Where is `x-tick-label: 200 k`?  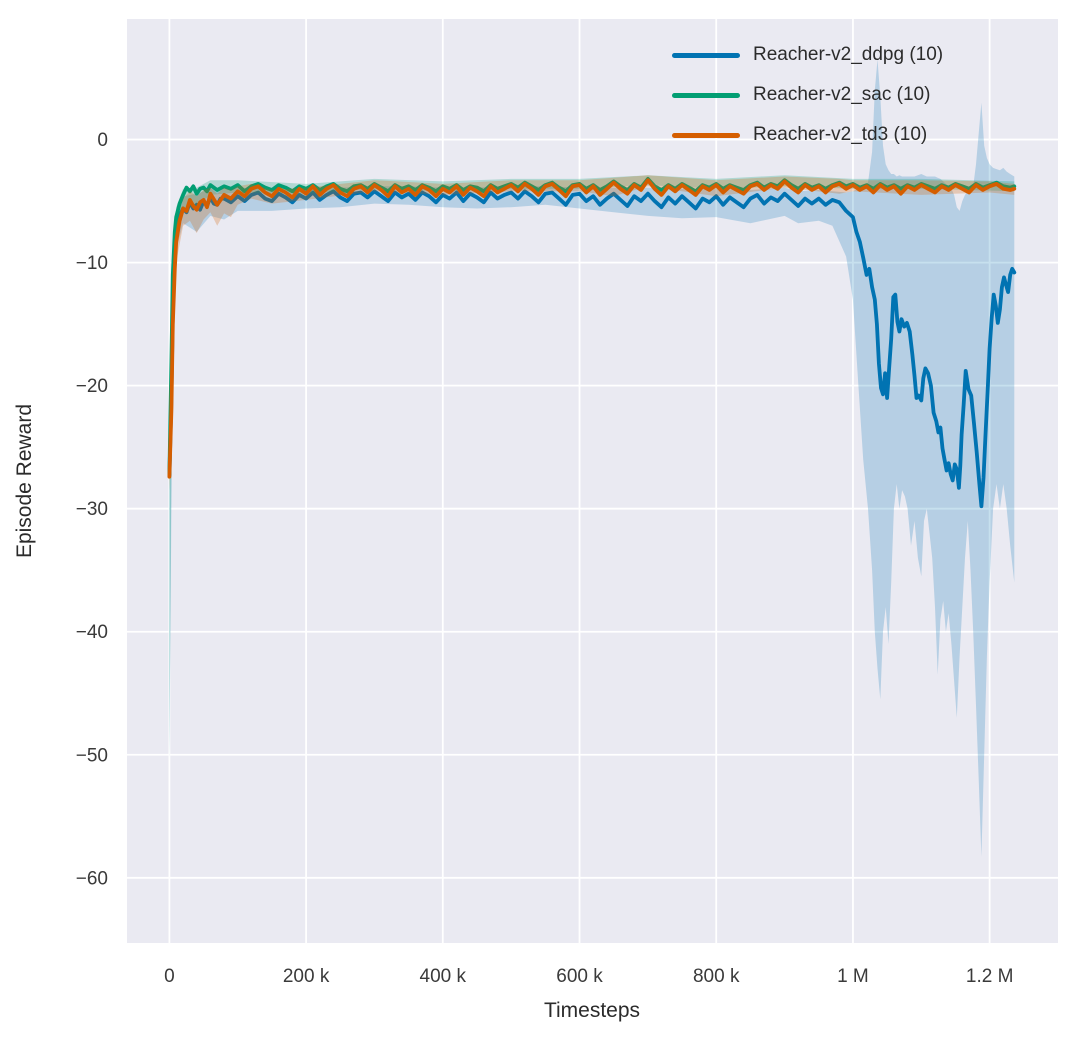
x-tick-label: 200 k is located at coordinates (306, 976).